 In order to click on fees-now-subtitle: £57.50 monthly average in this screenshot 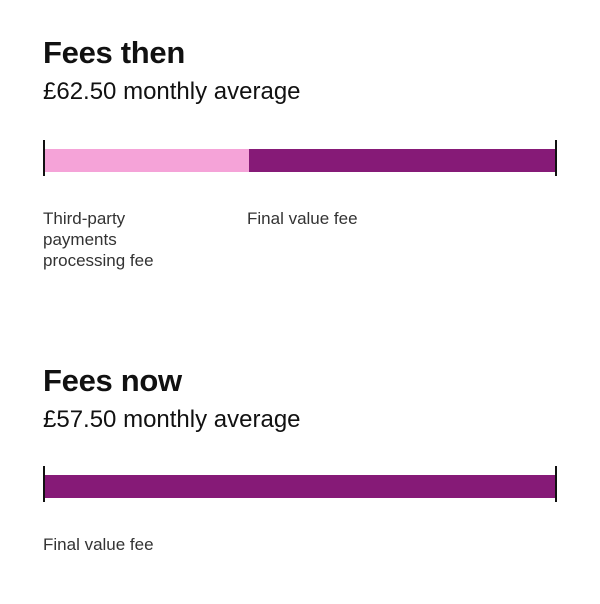, I will do `click(172, 419)`.